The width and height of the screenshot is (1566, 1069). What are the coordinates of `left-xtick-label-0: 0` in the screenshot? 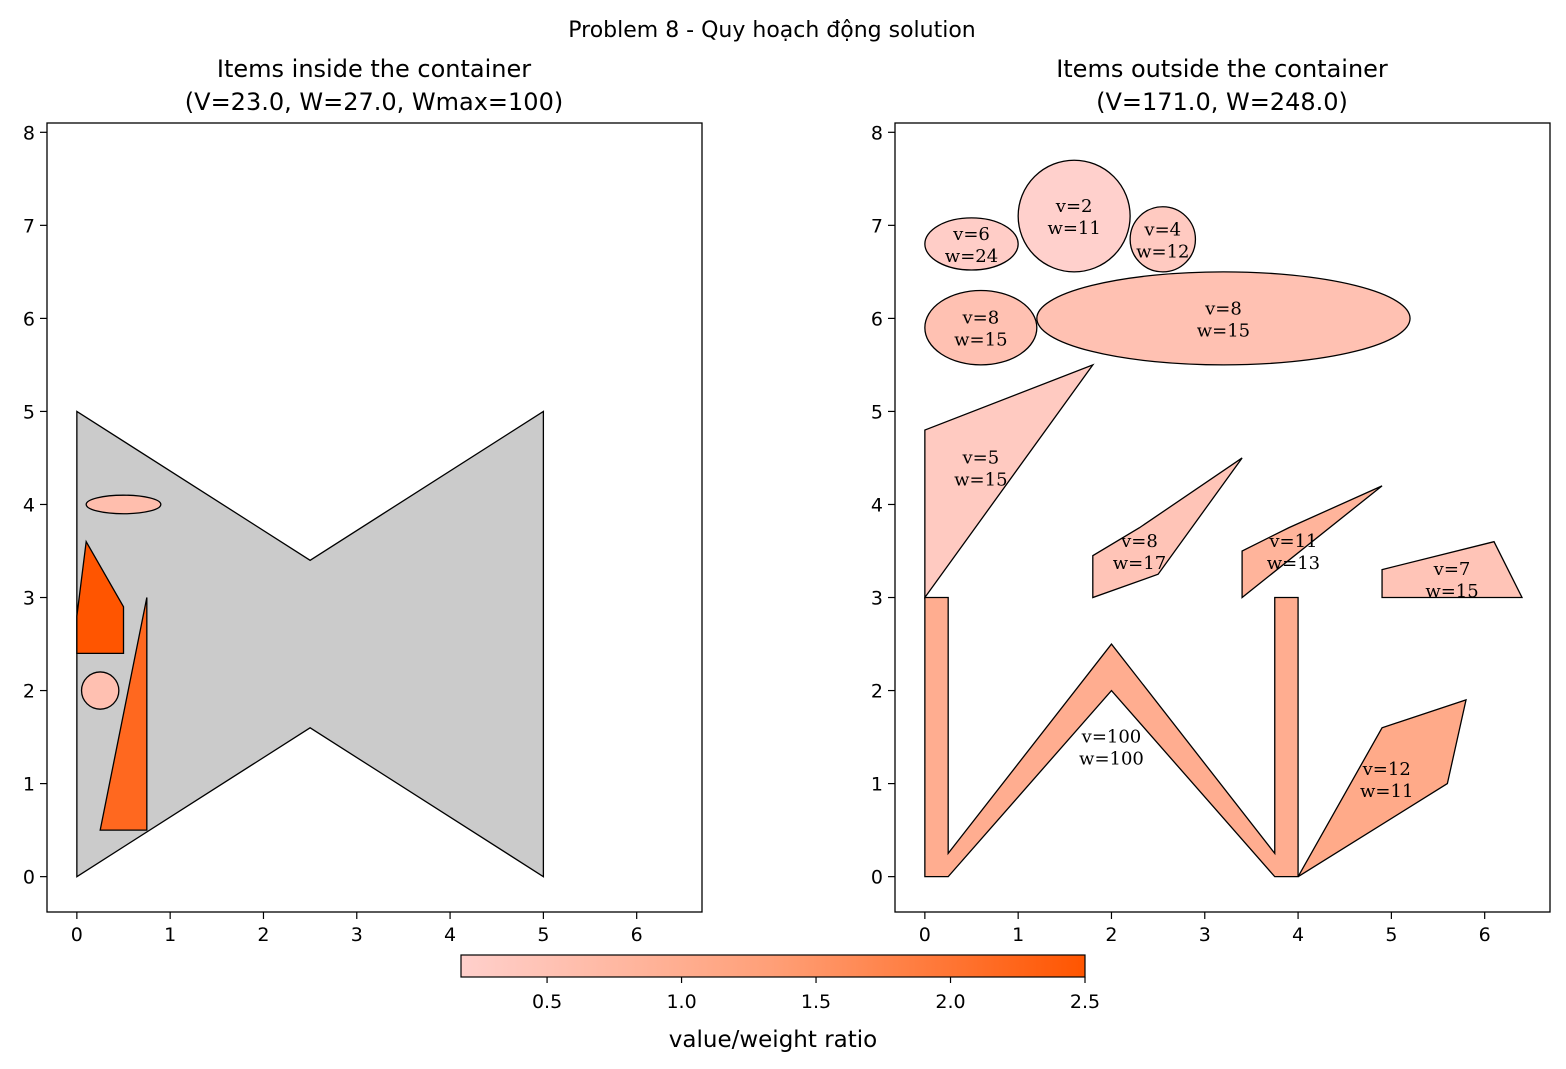 It's located at (77, 935).